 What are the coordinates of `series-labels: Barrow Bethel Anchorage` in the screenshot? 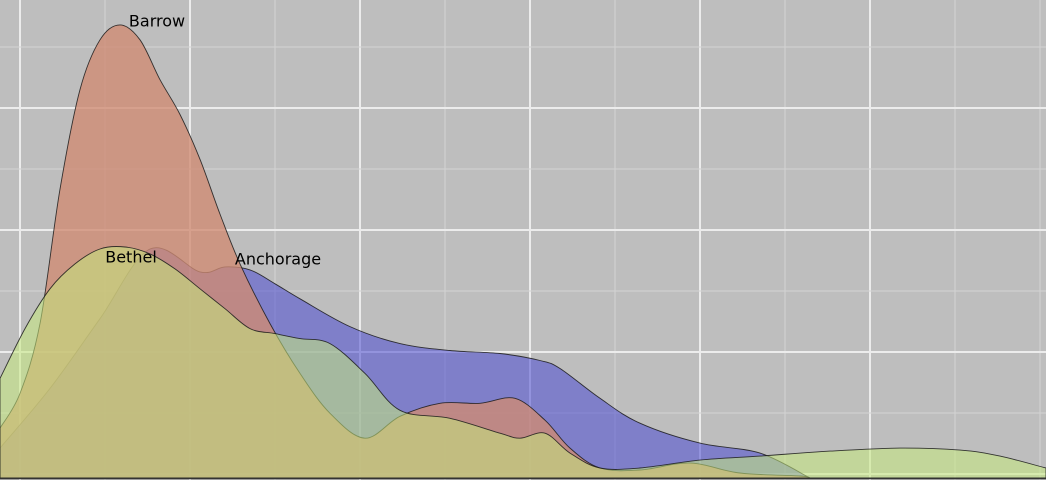 It's located at (213, 139).